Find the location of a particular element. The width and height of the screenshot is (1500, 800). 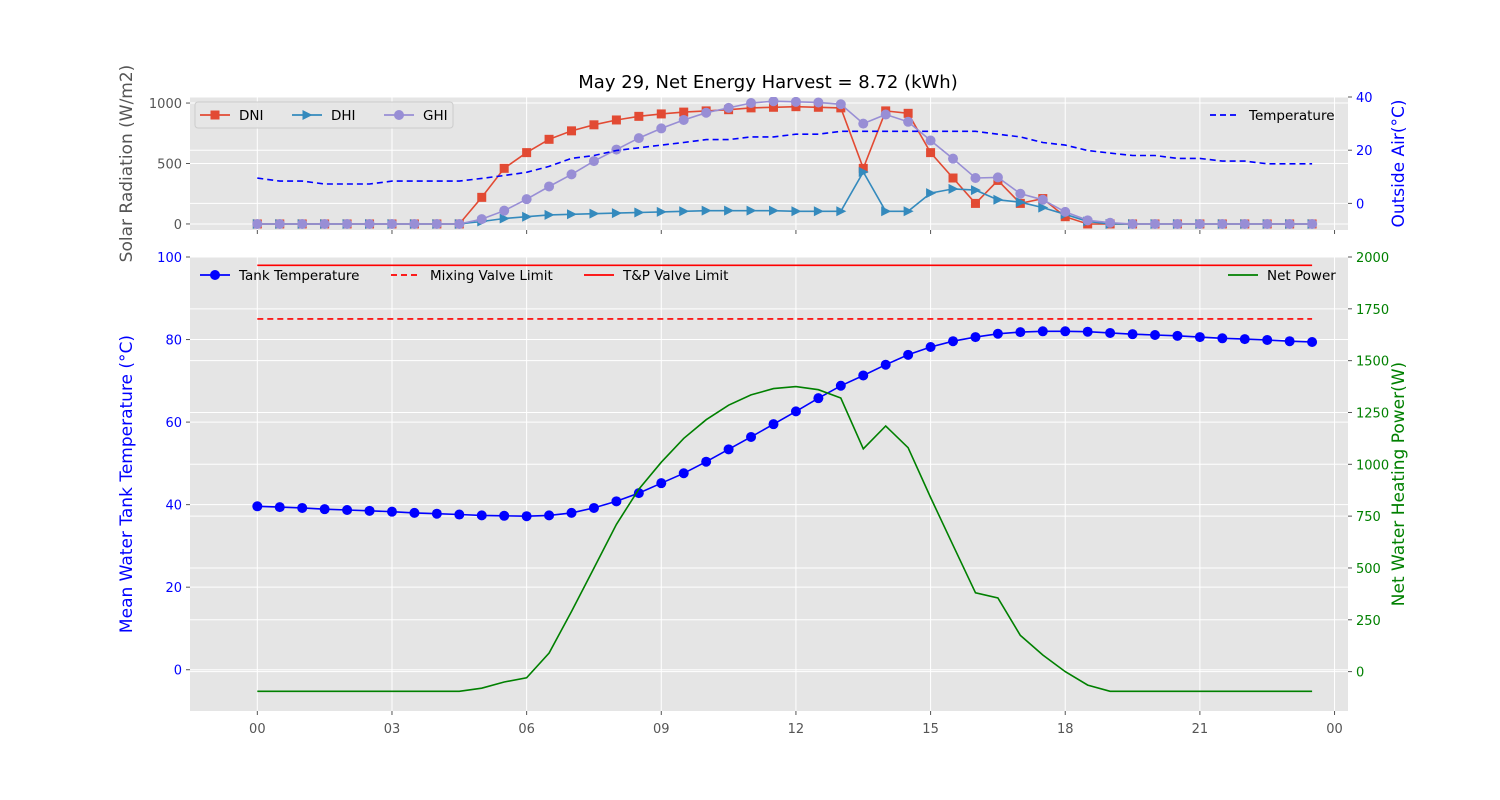

y-tick-label: 0 is located at coordinates (178, 225).